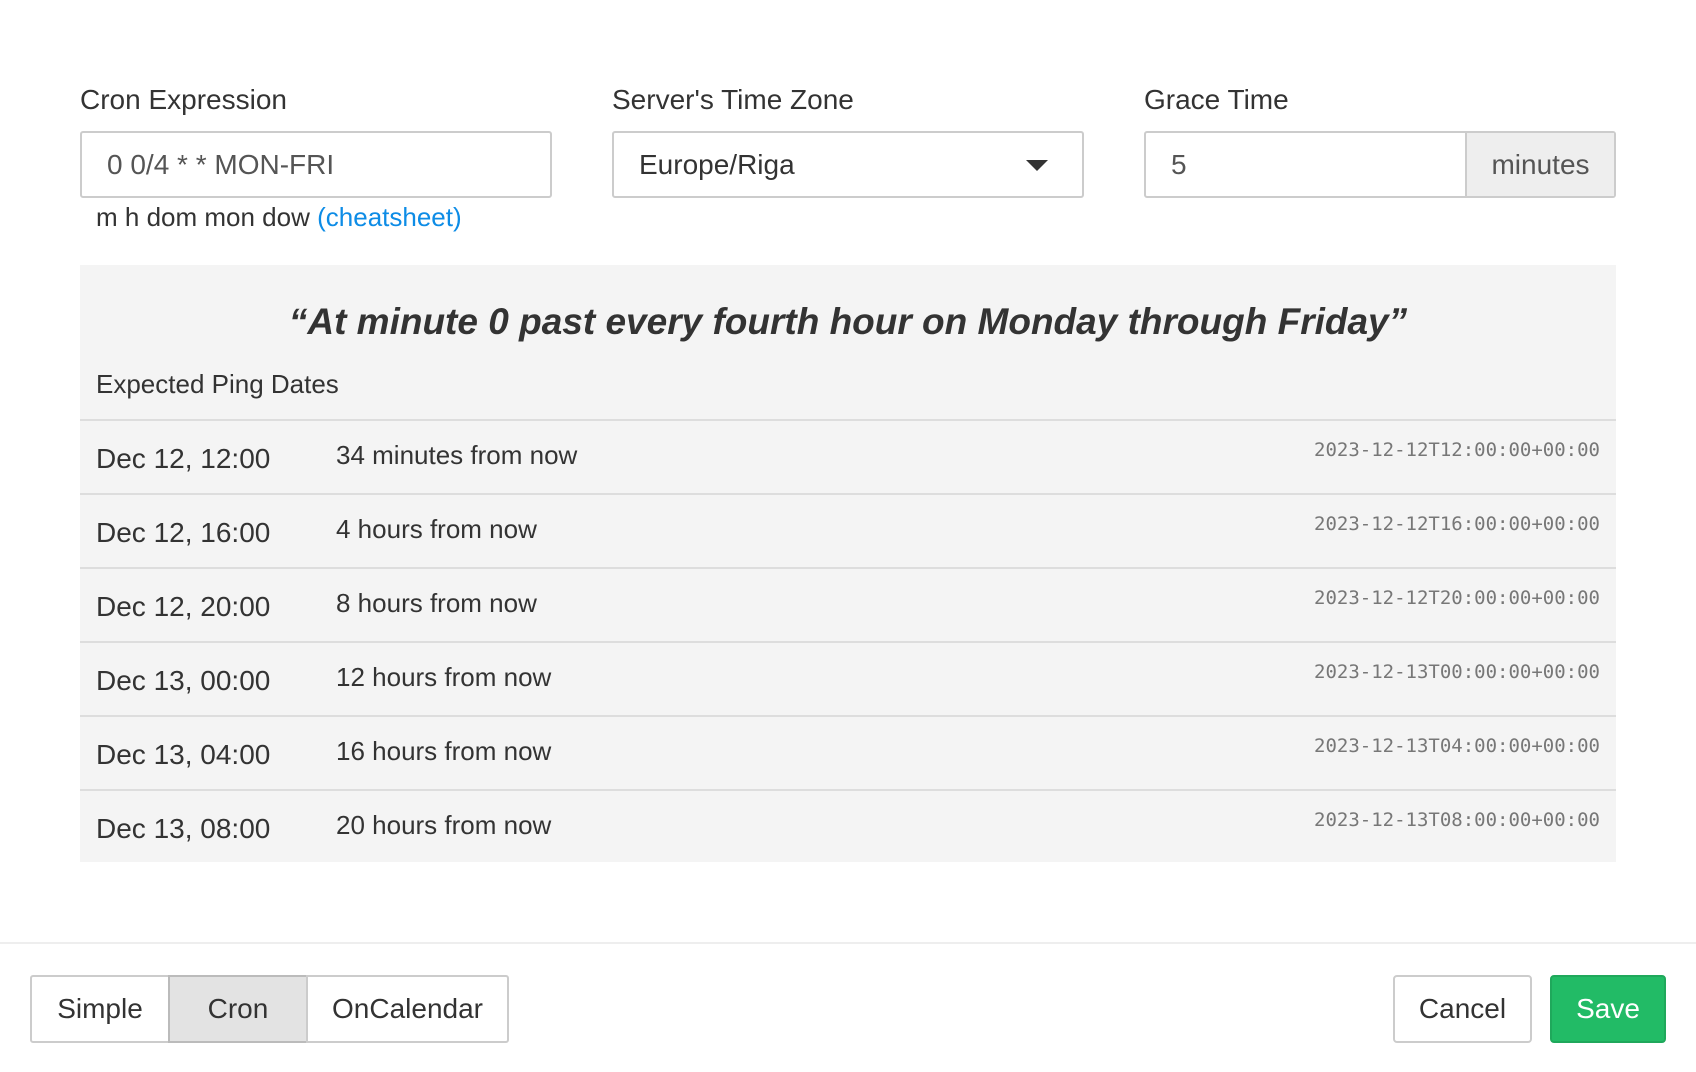 This screenshot has height=1072, width=1696. Describe the element at coordinates (183, 754) in the screenshot. I see `ping-date: Dec 13, 04:00` at that location.